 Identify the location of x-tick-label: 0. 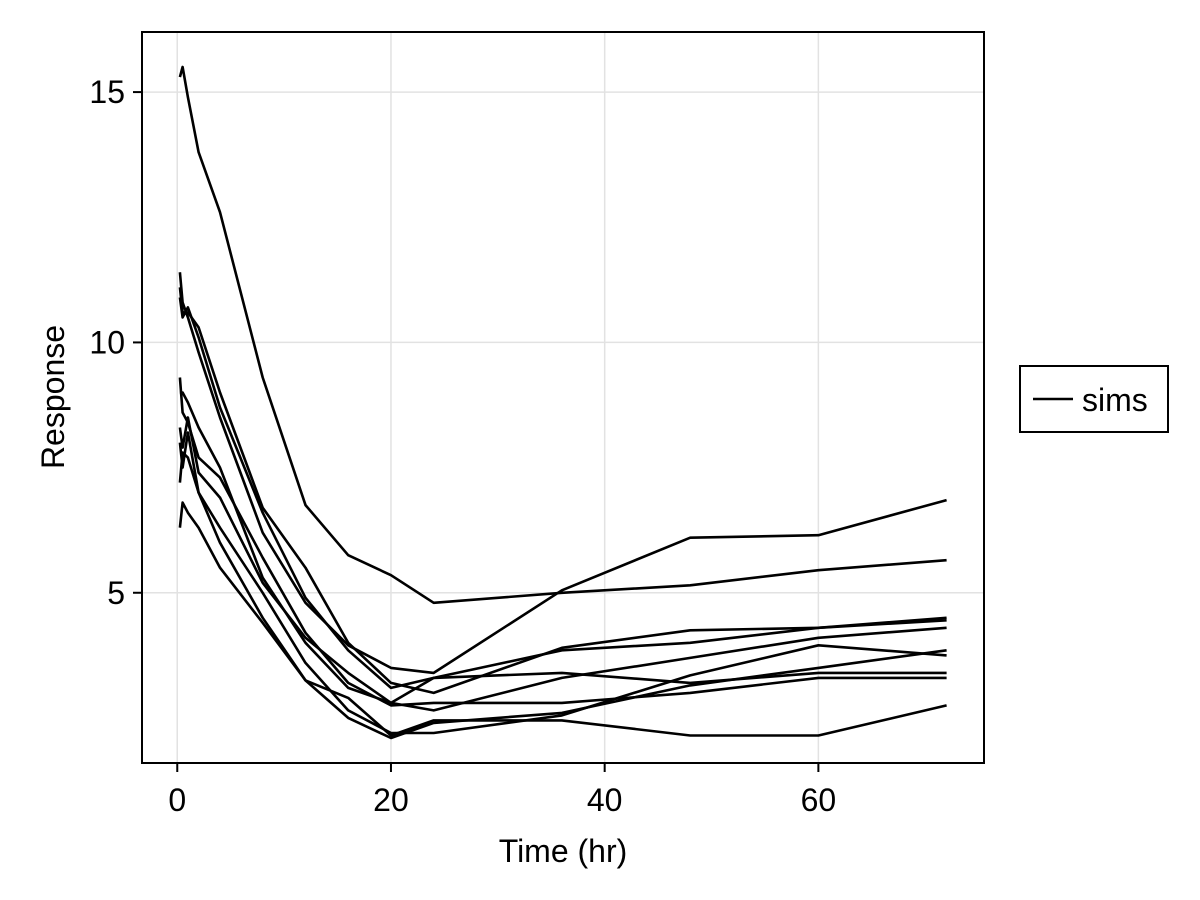
(177, 800).